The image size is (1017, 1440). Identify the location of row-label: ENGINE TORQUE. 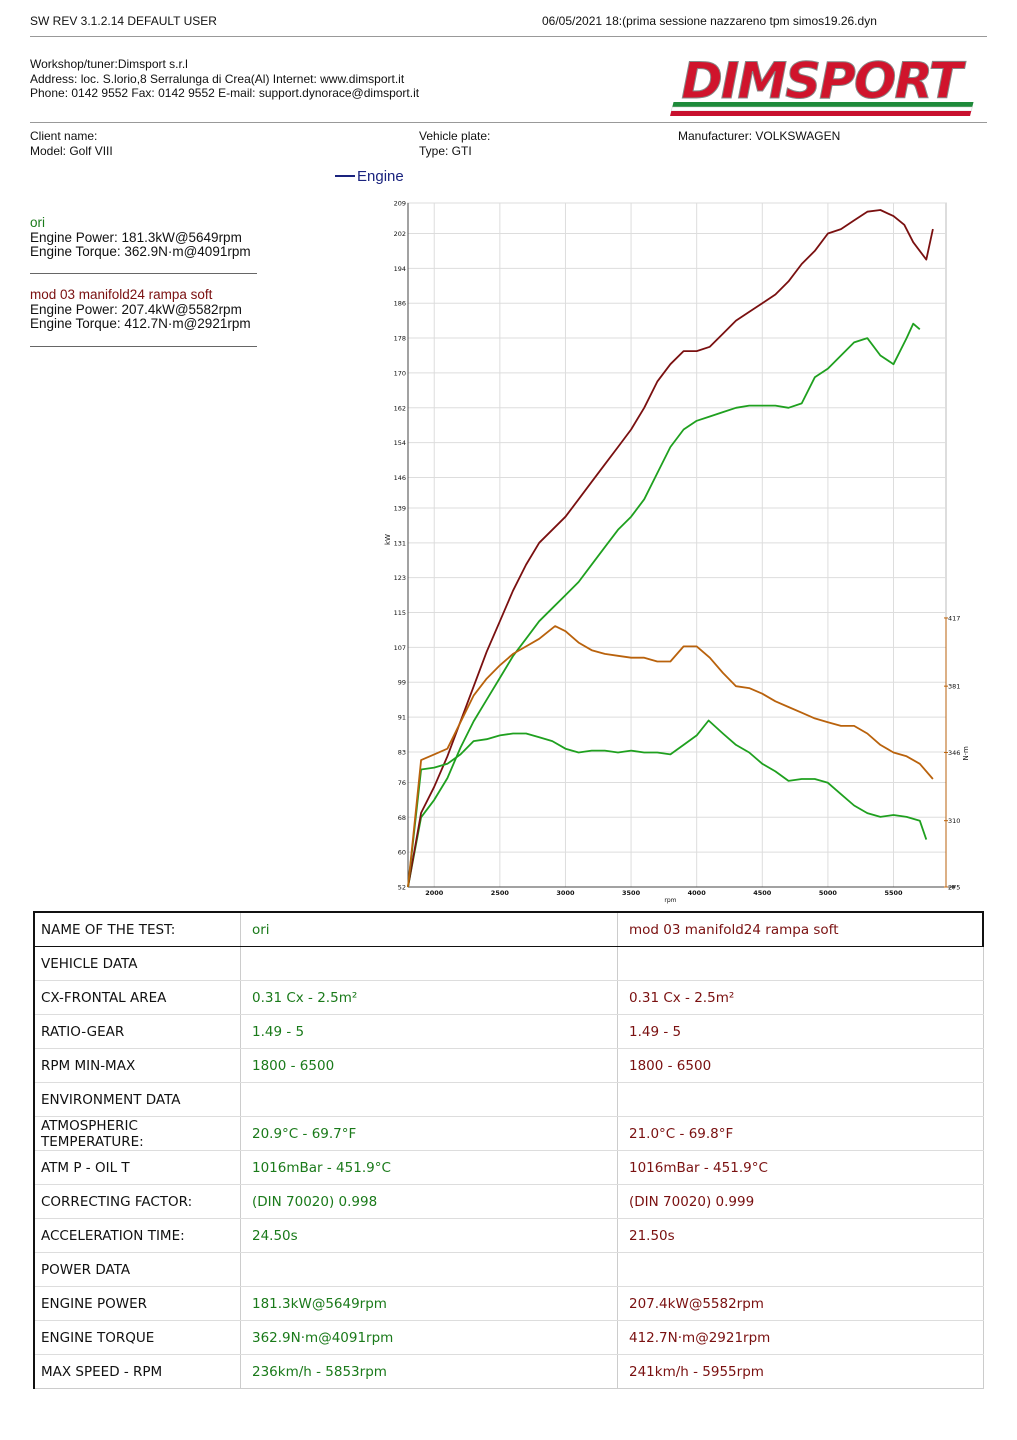
(137, 1337).